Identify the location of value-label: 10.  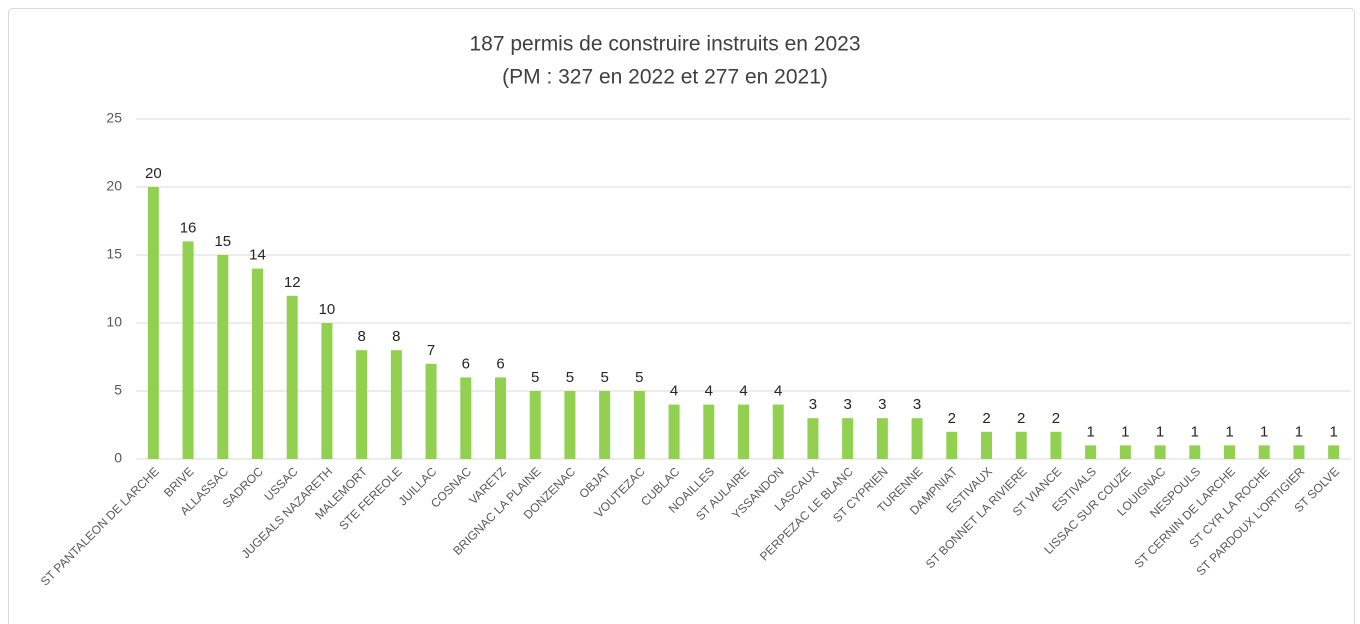
(327, 309).